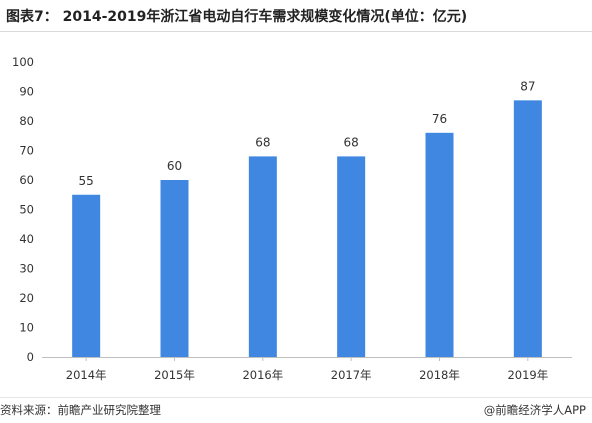 The image size is (592, 423). Describe the element at coordinates (80, 410) in the screenshot. I see `source-note: 资料来源：前瞻产业研究院整理` at that location.